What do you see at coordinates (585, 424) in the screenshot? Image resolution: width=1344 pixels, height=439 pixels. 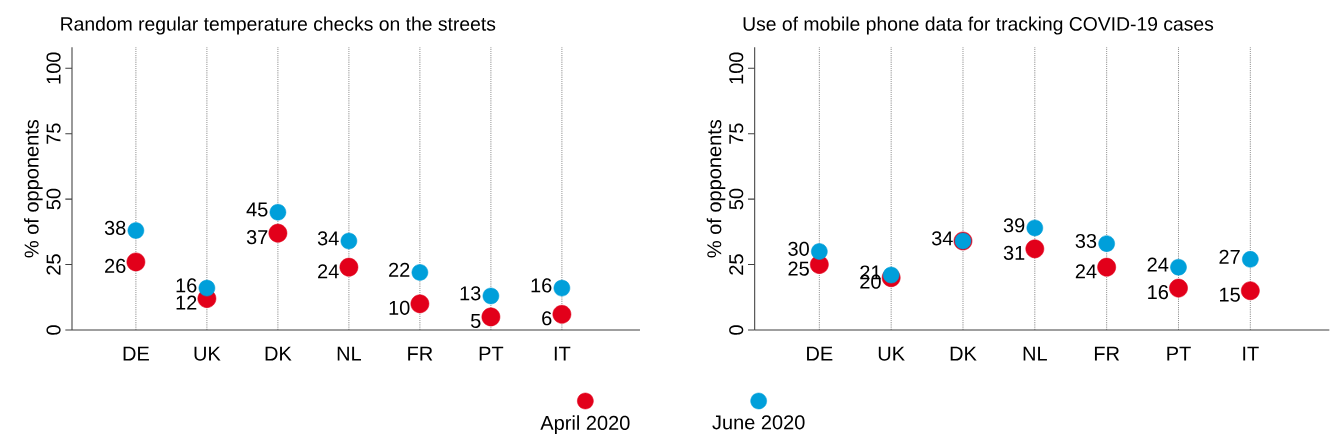 I see `legend-label: April 2020` at bounding box center [585, 424].